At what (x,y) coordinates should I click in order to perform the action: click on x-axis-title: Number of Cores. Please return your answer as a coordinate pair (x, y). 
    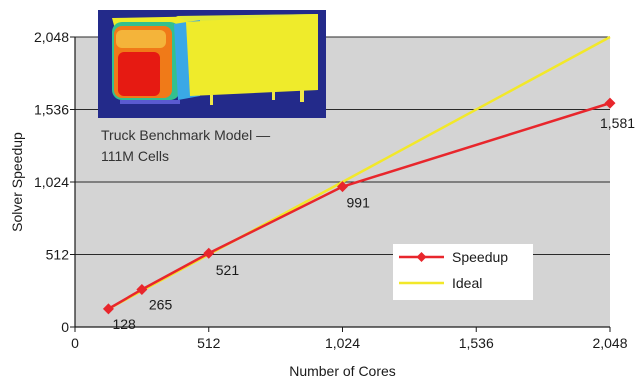
    Looking at the image, I should click on (342, 371).